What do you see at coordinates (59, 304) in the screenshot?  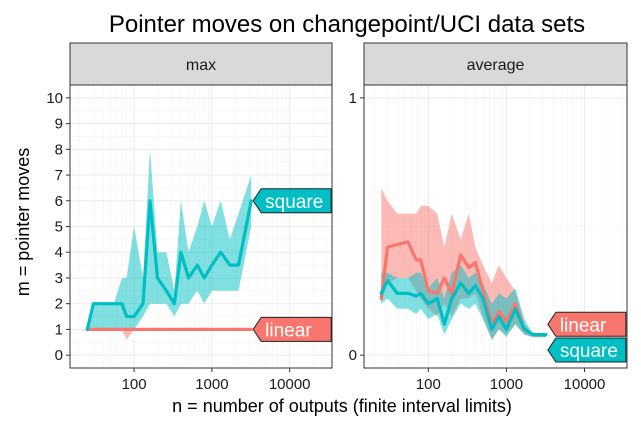 I see `y-tick-label: 2` at bounding box center [59, 304].